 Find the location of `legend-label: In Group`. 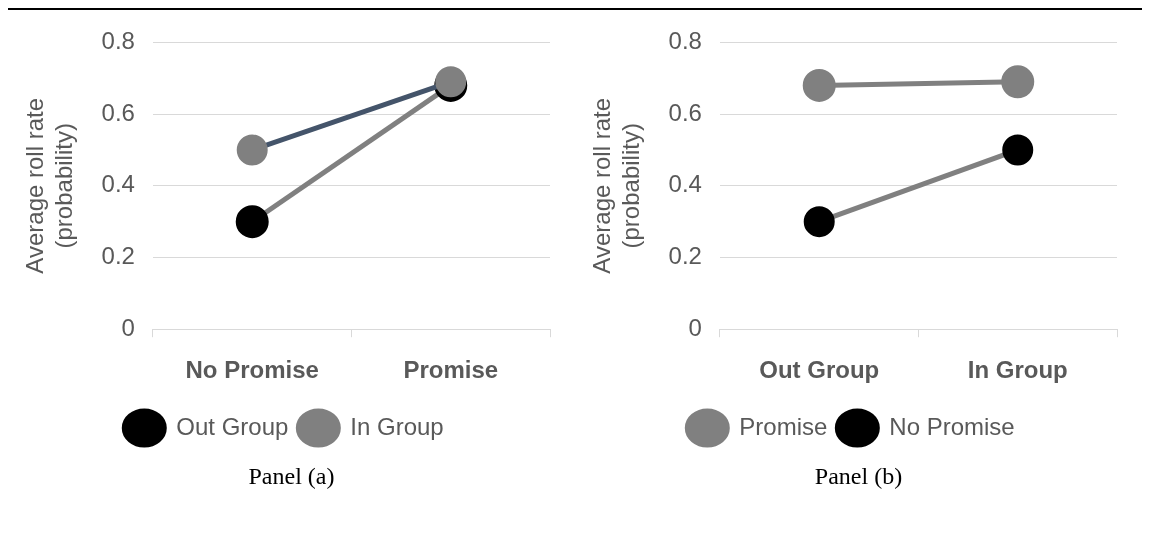

legend-label: In Group is located at coordinates (397, 426).